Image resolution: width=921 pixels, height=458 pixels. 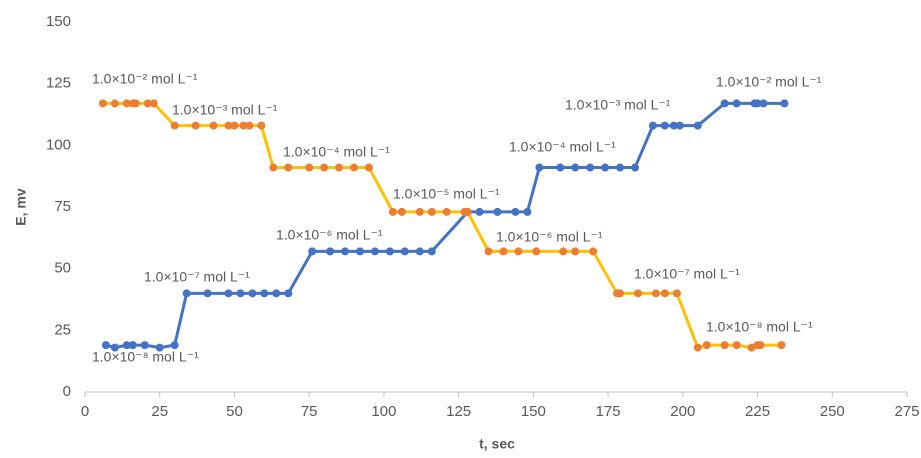 What do you see at coordinates (62, 268) in the screenshot?
I see `y-tick-label: 50` at bounding box center [62, 268].